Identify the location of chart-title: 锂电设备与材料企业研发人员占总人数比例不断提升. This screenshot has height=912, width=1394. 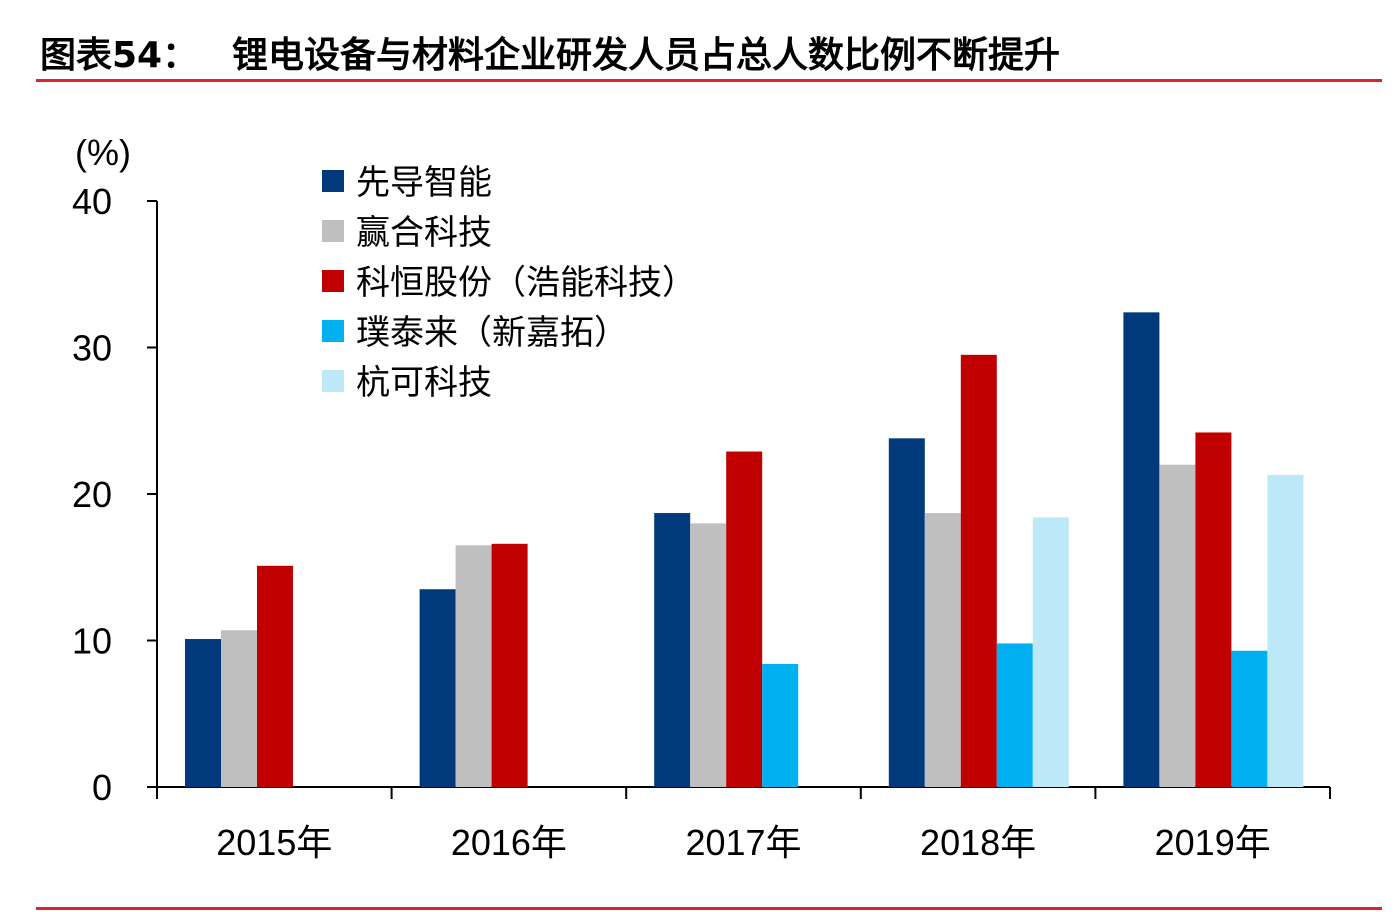
(646, 55).